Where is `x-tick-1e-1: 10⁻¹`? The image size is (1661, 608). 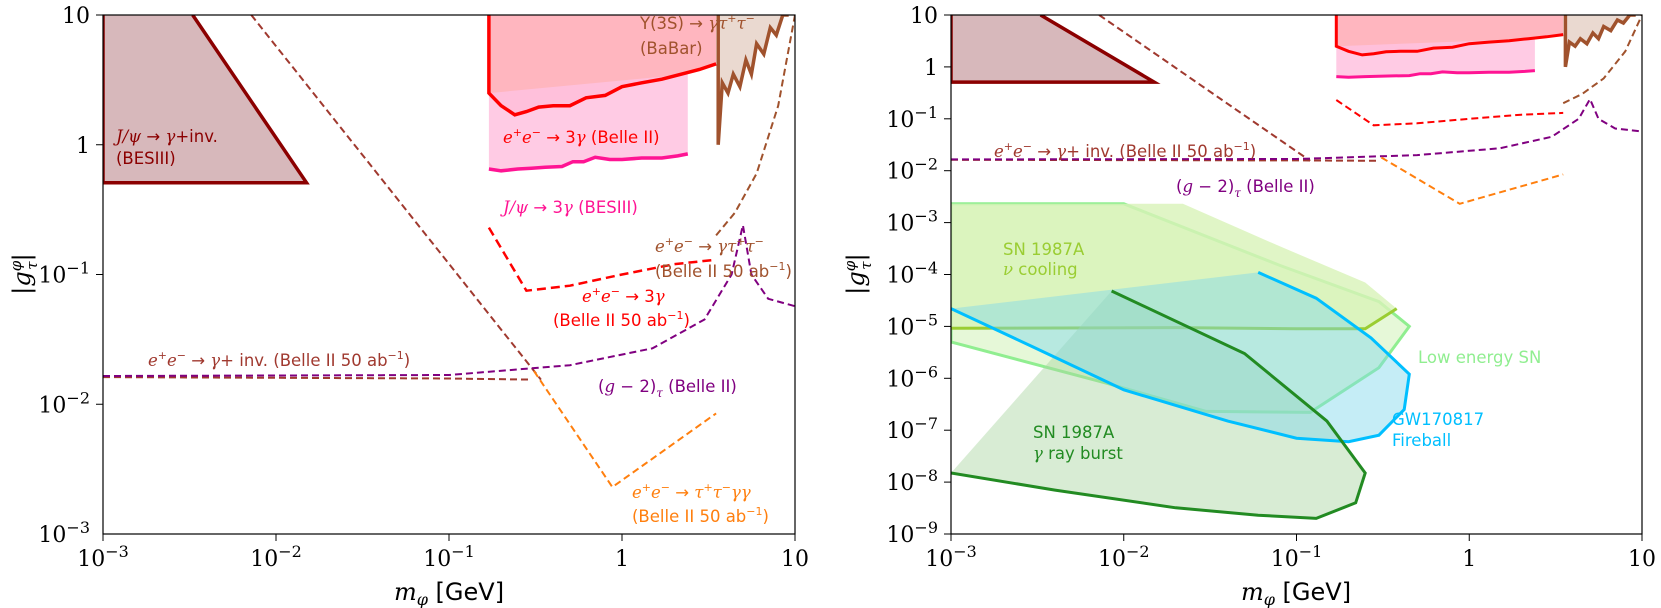
x-tick-1e-1: 10⁻¹ is located at coordinates (449, 557).